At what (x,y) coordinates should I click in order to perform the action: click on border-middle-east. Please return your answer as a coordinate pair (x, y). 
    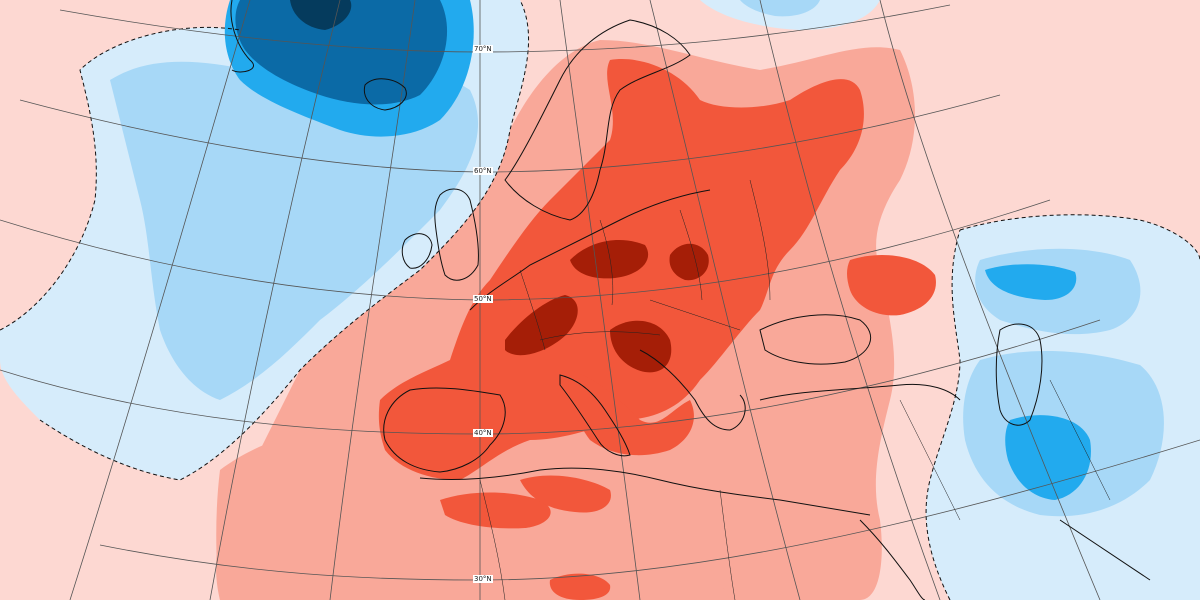
    Looking at the image, I should click on (930, 460).